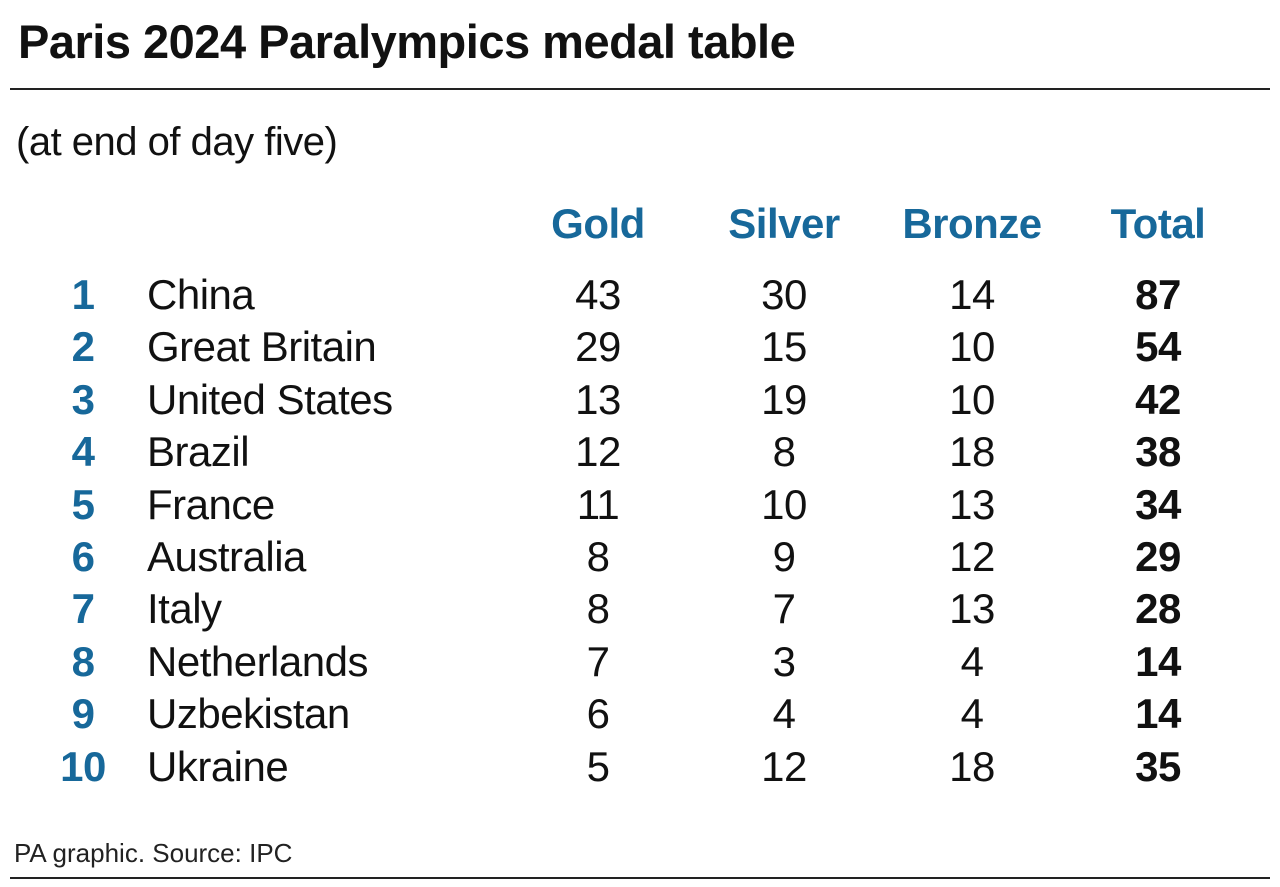 The width and height of the screenshot is (1280, 887). Describe the element at coordinates (784, 504) in the screenshot. I see `silver-cell: 10` at that location.